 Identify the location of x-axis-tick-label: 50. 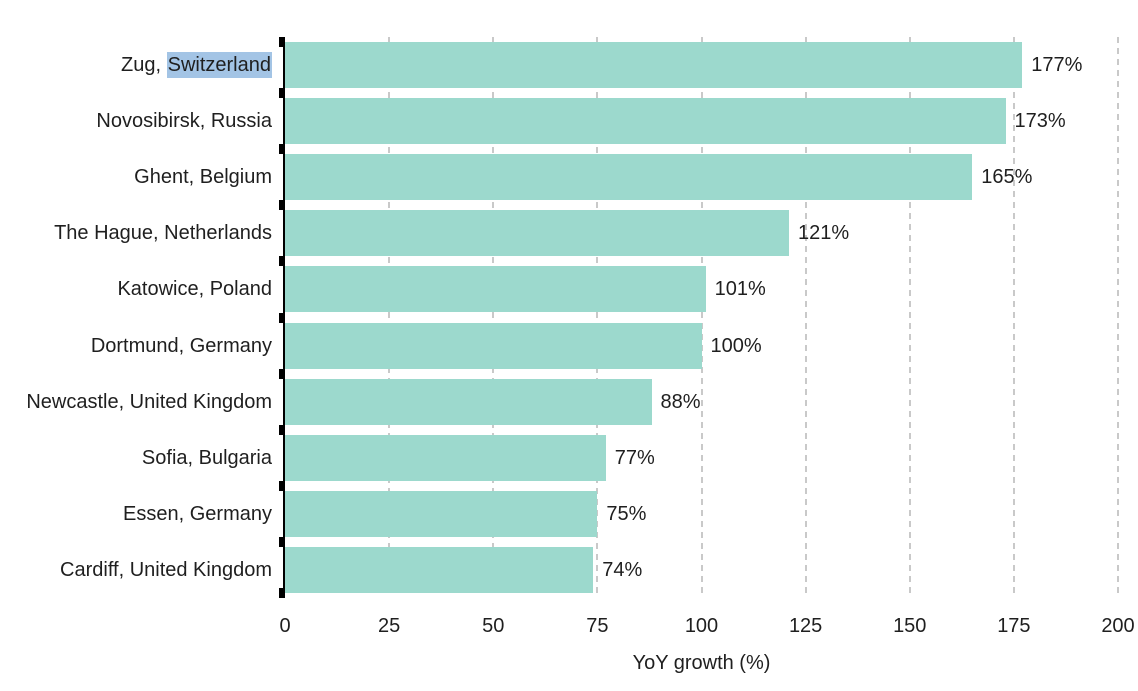
(493, 626).